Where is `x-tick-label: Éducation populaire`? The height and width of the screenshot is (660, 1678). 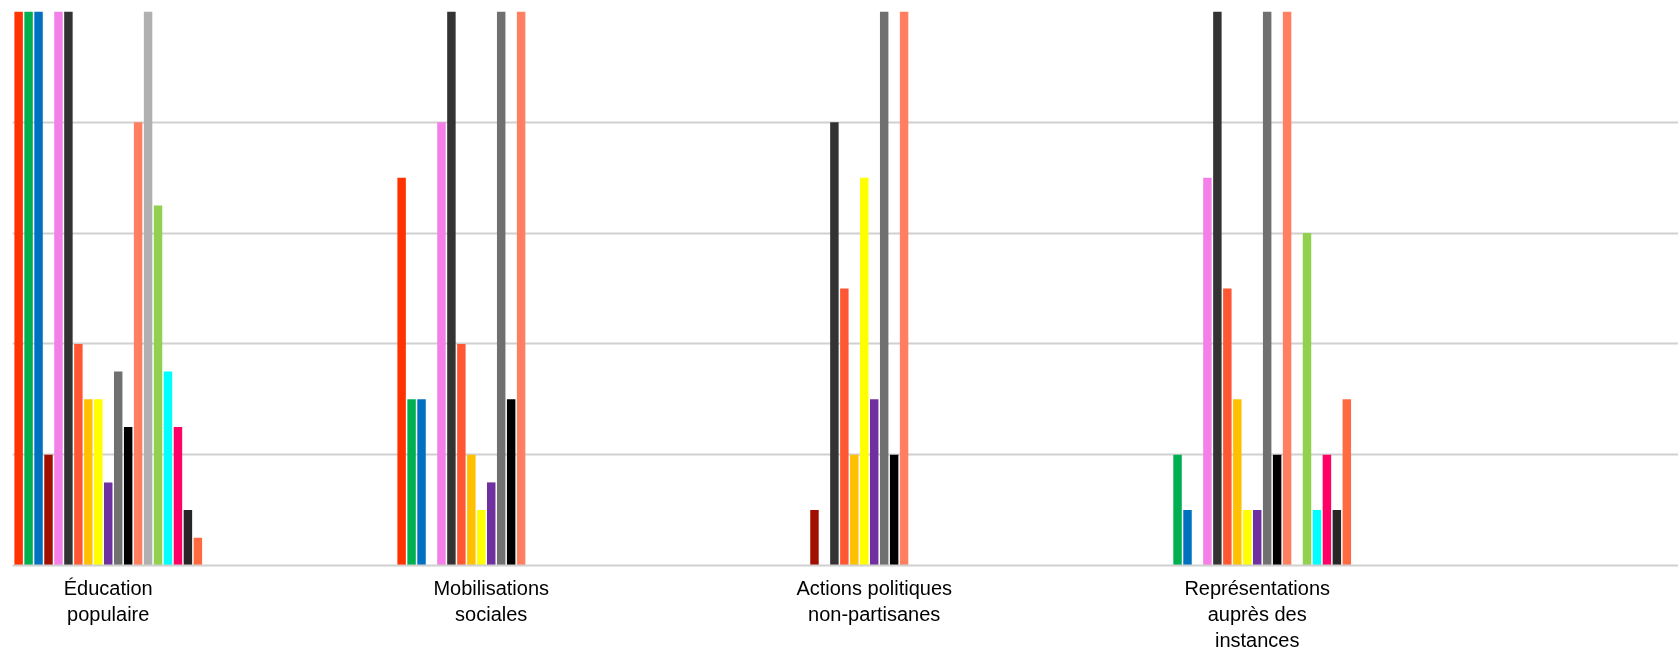
x-tick-label: Éducation populaire is located at coordinates (108, 600).